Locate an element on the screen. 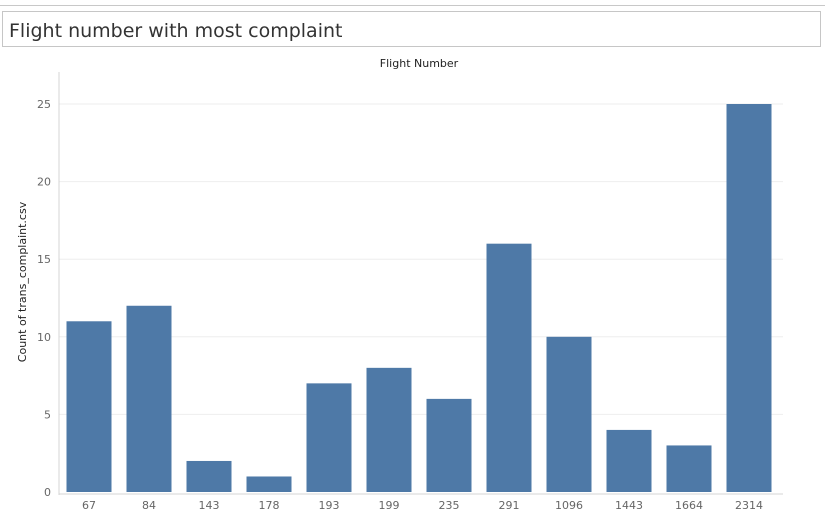 Image resolution: width=825 pixels, height=520 pixels. x-tick-label: 199 is located at coordinates (389, 505).